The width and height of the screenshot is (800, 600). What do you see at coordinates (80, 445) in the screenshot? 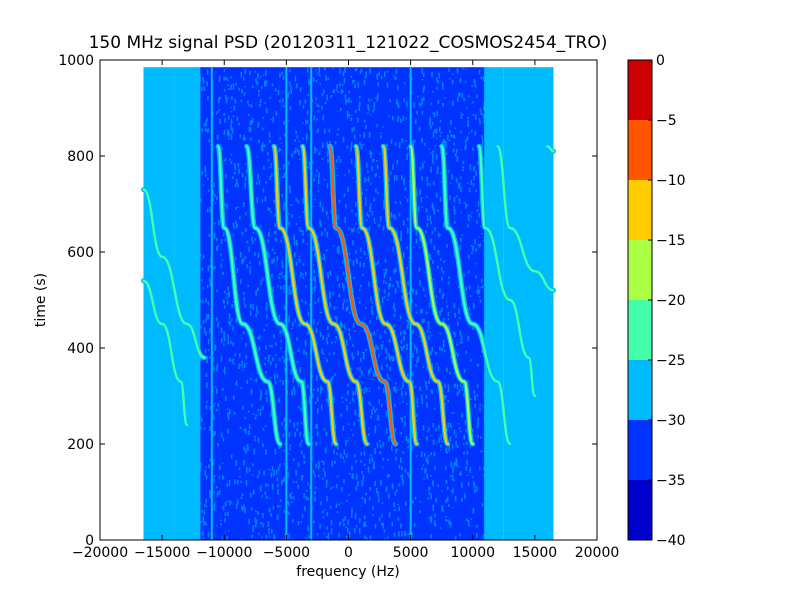
I see `y-tick-label: 200` at bounding box center [80, 445].